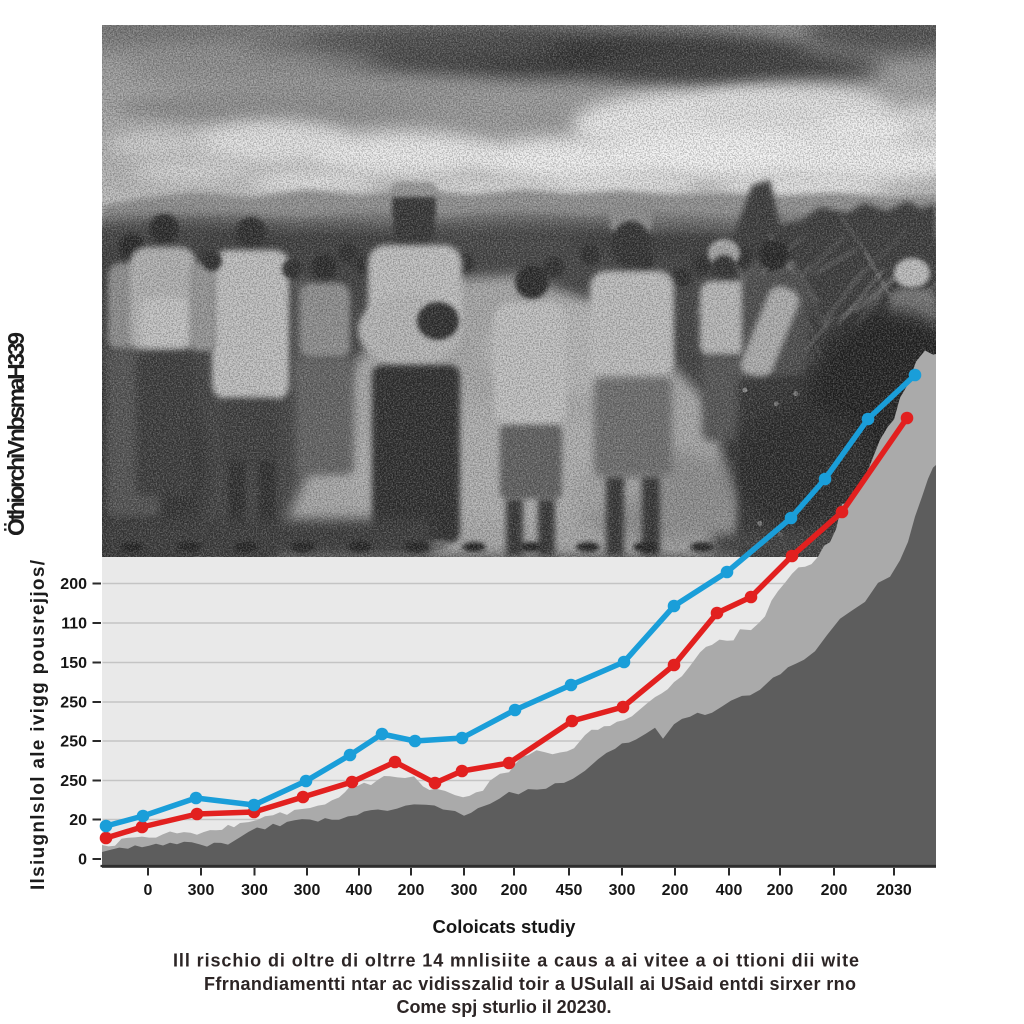 The width and height of the screenshot is (1024, 1024). I want to click on svg-text: Coloicats studiy, so click(505, 926).